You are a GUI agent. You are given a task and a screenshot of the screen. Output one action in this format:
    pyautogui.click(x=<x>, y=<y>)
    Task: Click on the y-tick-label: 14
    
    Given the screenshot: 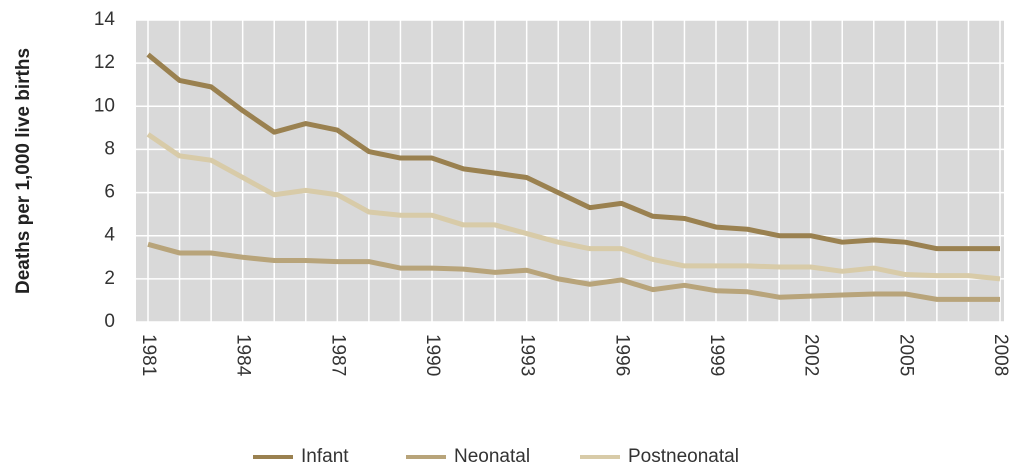 What is the action you would take?
    pyautogui.click(x=105, y=19)
    